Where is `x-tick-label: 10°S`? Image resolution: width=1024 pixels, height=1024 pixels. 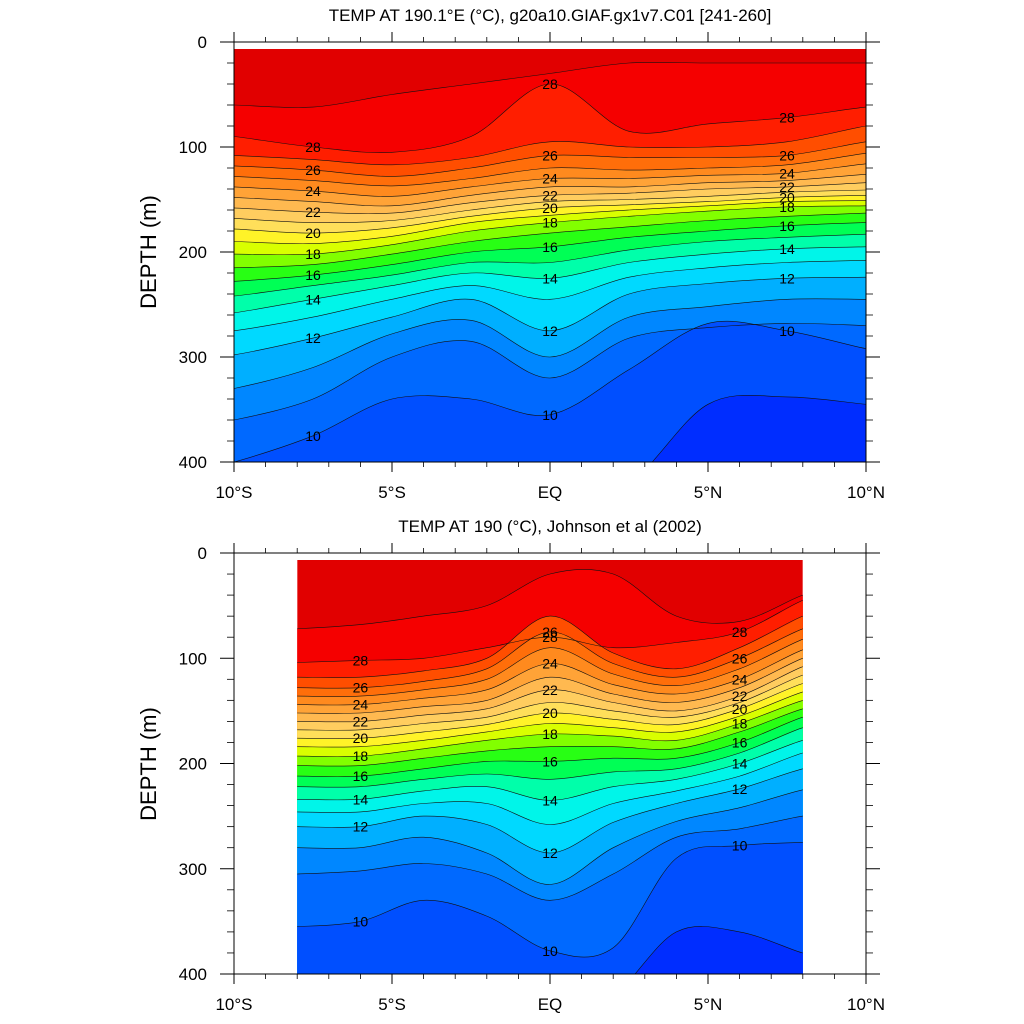
x-tick-label: 10°S is located at coordinates (233, 492).